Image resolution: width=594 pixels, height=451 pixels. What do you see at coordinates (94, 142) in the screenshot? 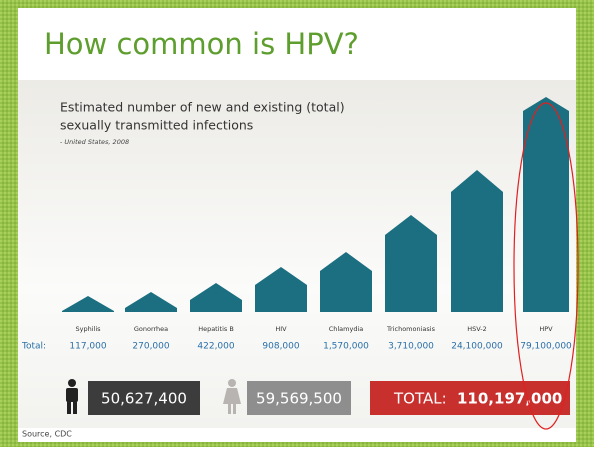
I see `info-subtitle: - United States, 2008` at bounding box center [94, 142].